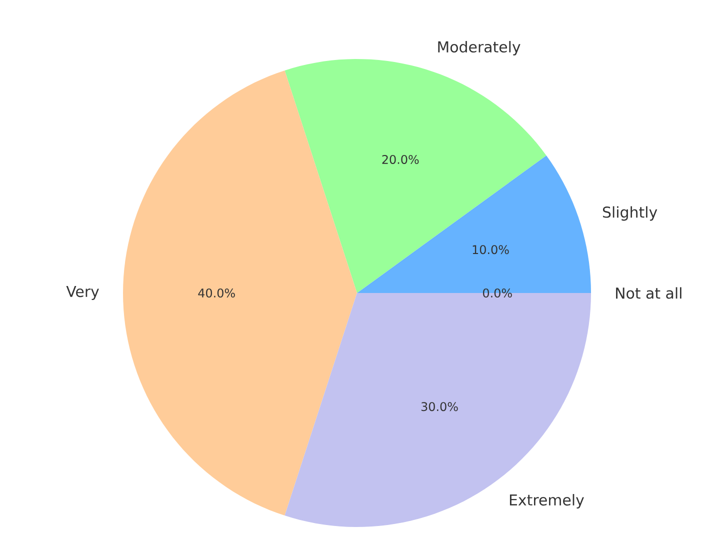 The image size is (717, 547). What do you see at coordinates (400, 159) in the screenshot?
I see `data-label: 20.0%` at bounding box center [400, 159].